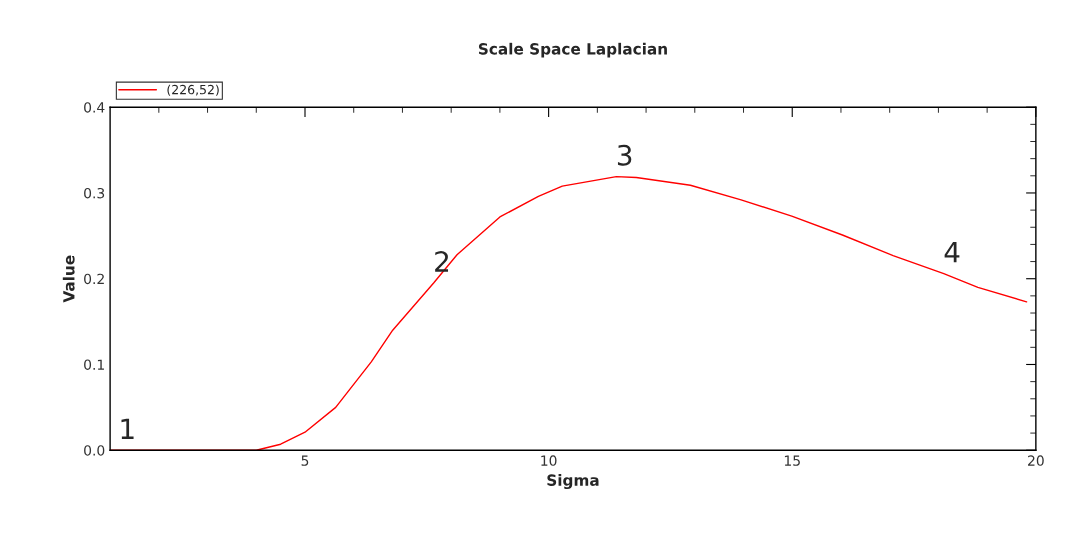 The height and width of the screenshot is (536, 1069). What do you see at coordinates (193, 90) in the screenshot?
I see `legend-label: (226,52)` at bounding box center [193, 90].